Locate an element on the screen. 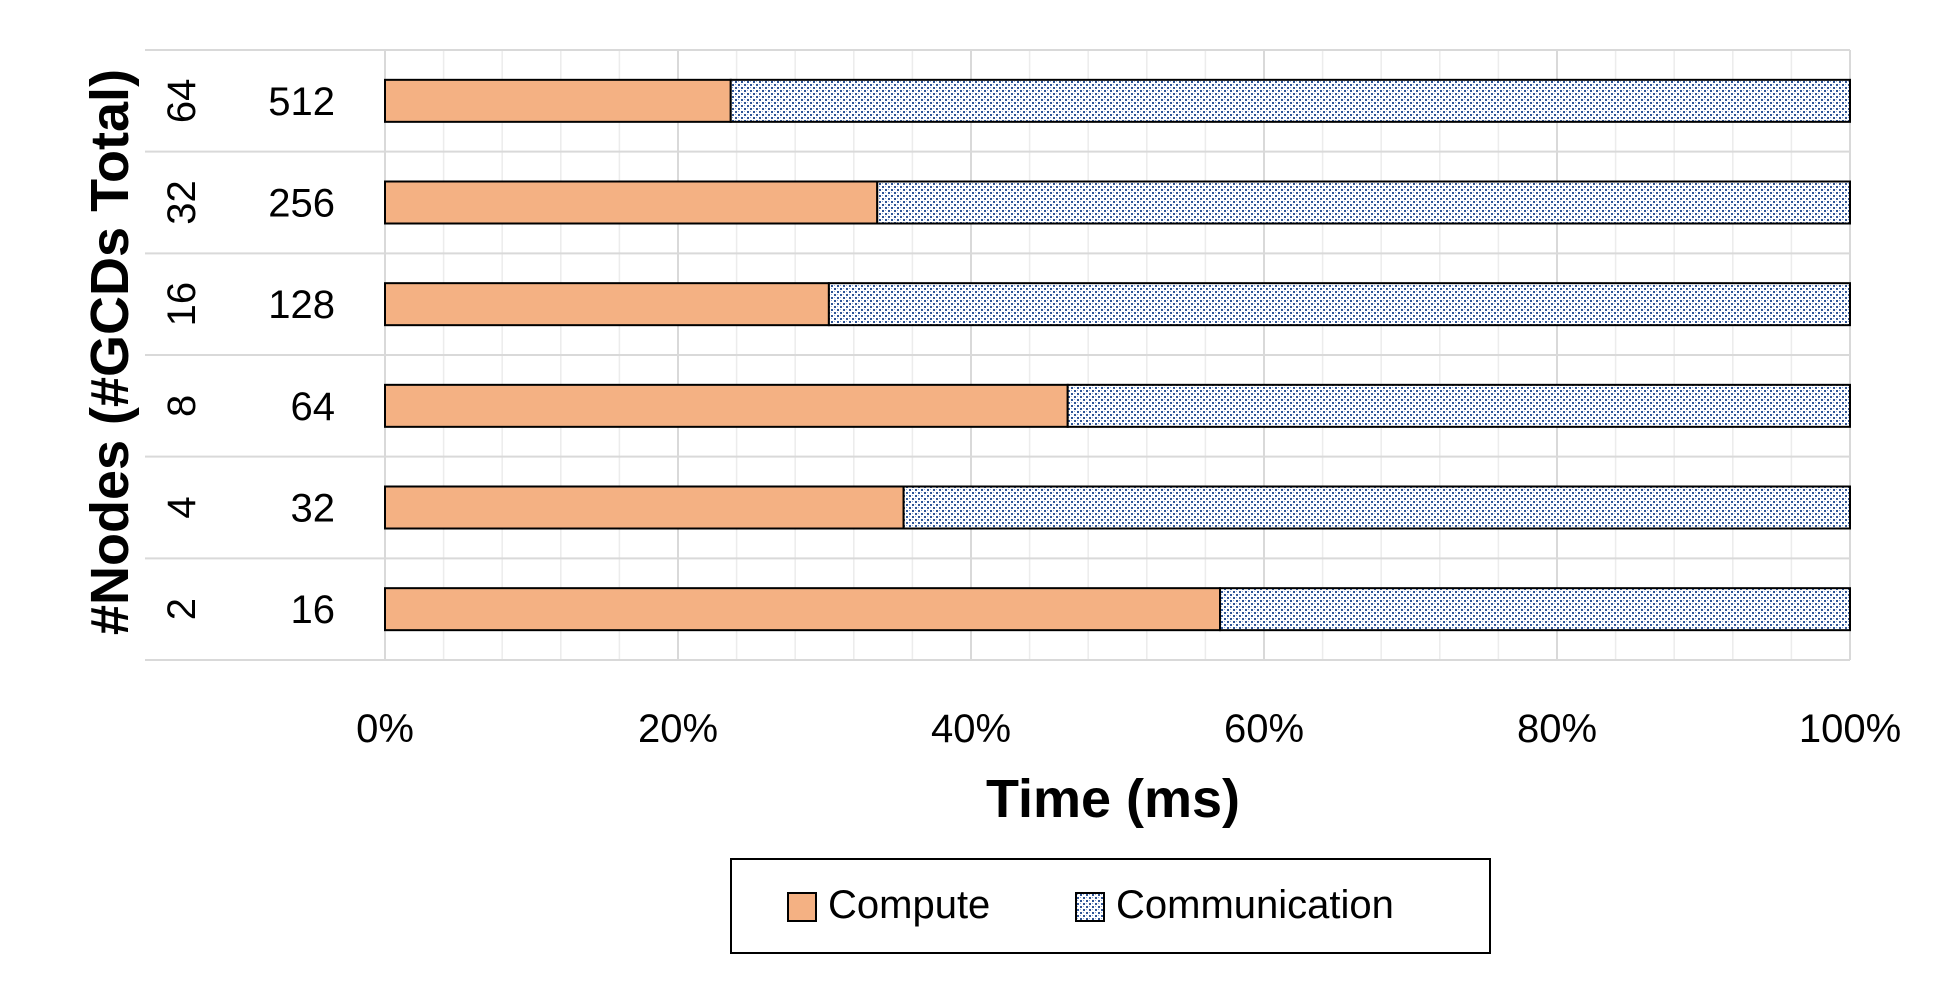  gcds-label: 16 is located at coordinates (313, 610).